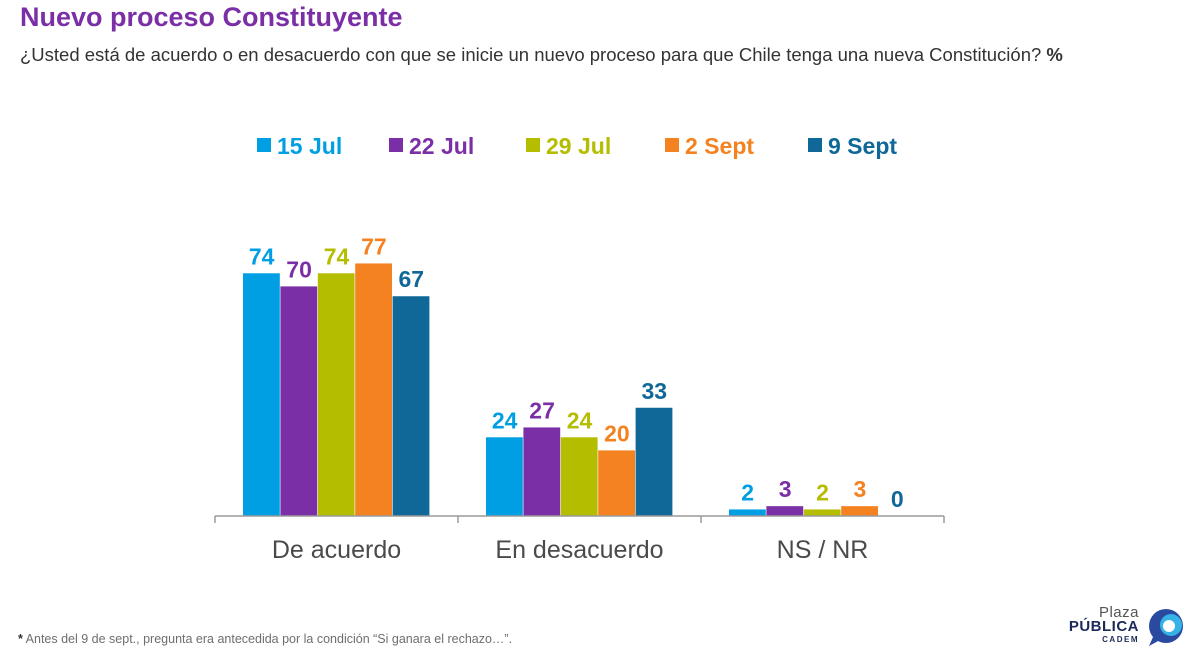  Describe the element at coordinates (823, 550) in the screenshot. I see `category-label: NS / NR` at that location.